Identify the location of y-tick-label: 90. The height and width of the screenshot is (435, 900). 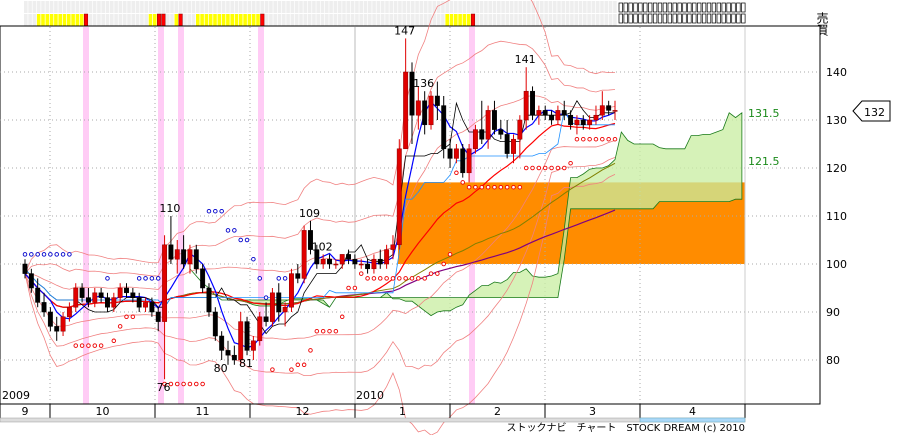
(833, 312).